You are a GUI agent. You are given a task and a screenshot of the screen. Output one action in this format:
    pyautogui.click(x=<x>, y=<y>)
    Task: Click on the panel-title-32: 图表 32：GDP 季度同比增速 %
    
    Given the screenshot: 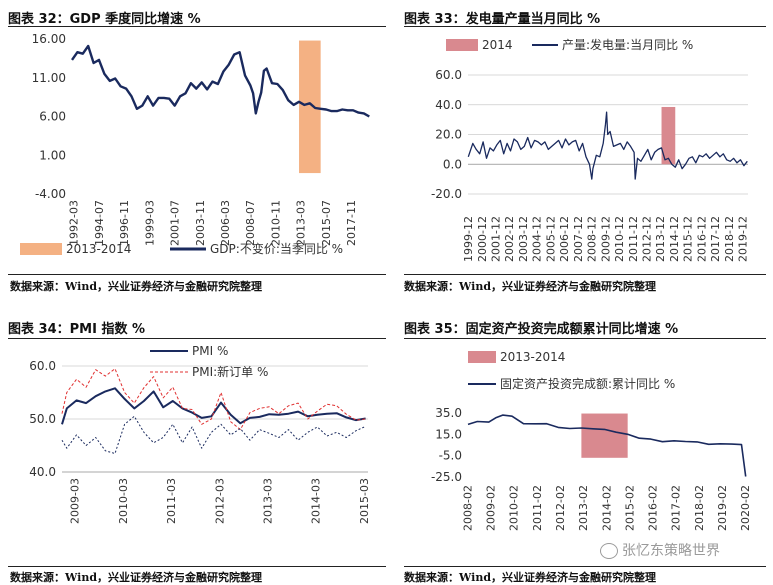 What is the action you would take?
    pyautogui.click(x=104, y=19)
    